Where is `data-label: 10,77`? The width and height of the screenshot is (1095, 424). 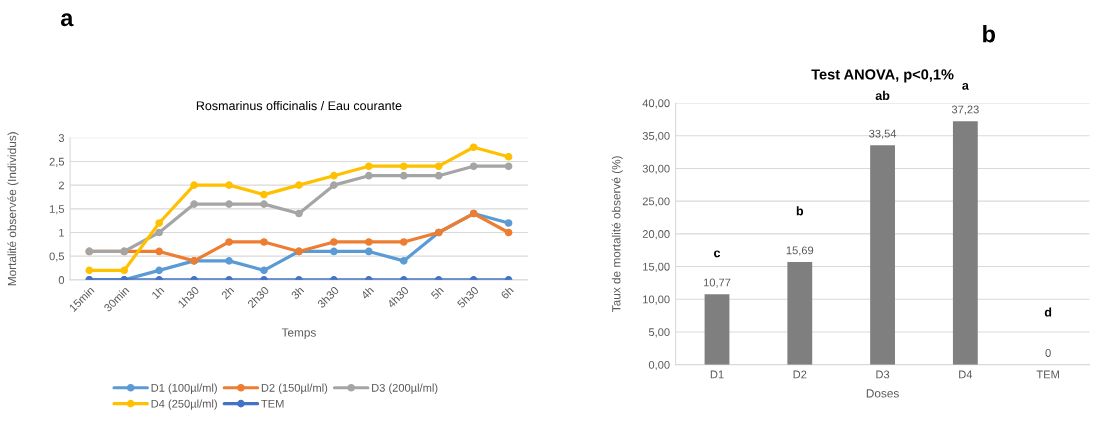 data-label: 10,77 is located at coordinates (717, 283).